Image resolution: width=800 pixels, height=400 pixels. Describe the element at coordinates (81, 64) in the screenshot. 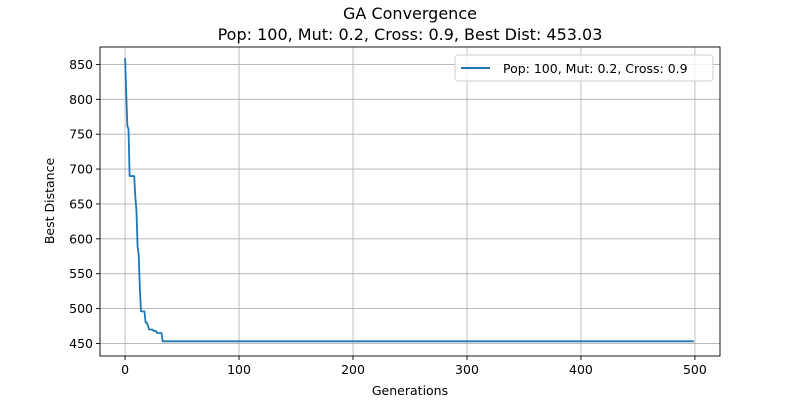

I see `y-tick-label: 850` at that location.